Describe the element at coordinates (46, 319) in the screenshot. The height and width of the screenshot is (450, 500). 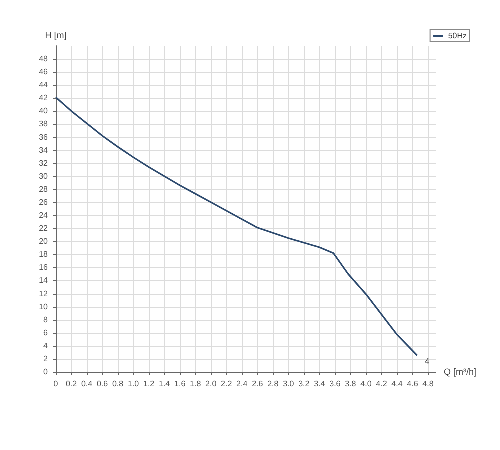
I see `y-tick-label: 8` at that location.